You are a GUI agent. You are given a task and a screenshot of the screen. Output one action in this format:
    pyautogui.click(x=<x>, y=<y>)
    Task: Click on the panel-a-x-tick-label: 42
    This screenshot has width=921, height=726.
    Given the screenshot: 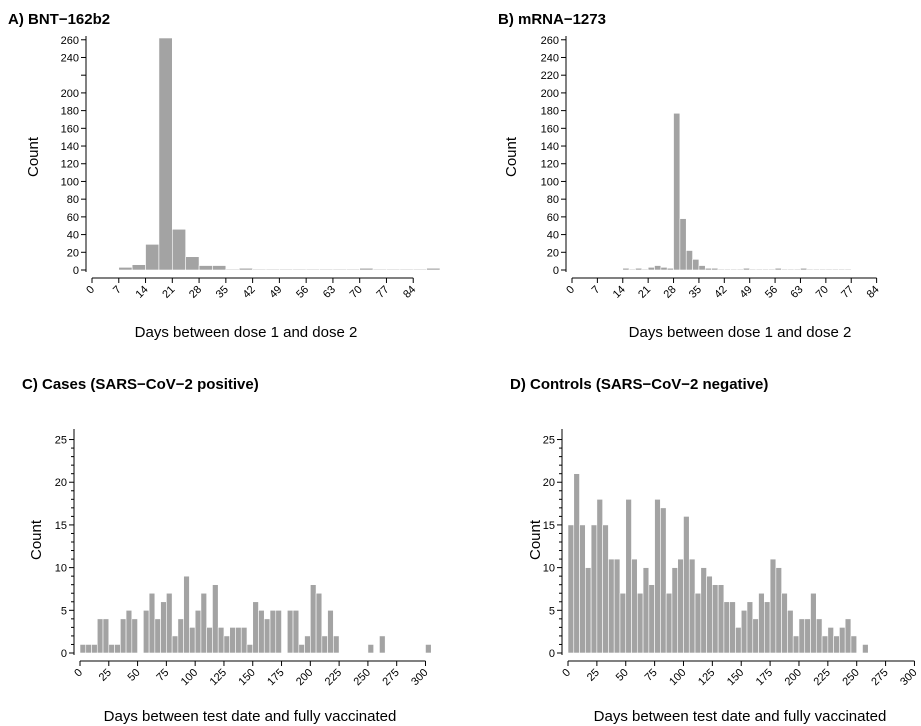 What is the action you would take?
    pyautogui.click(x=249, y=292)
    